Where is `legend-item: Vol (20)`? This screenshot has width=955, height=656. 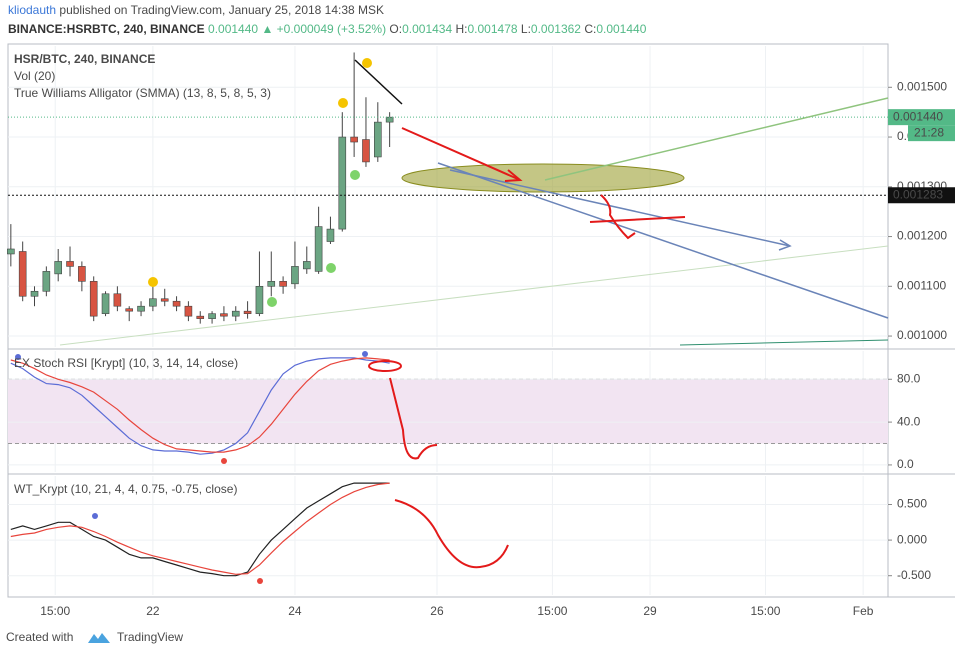 legend-item: Vol (20) is located at coordinates (34, 76).